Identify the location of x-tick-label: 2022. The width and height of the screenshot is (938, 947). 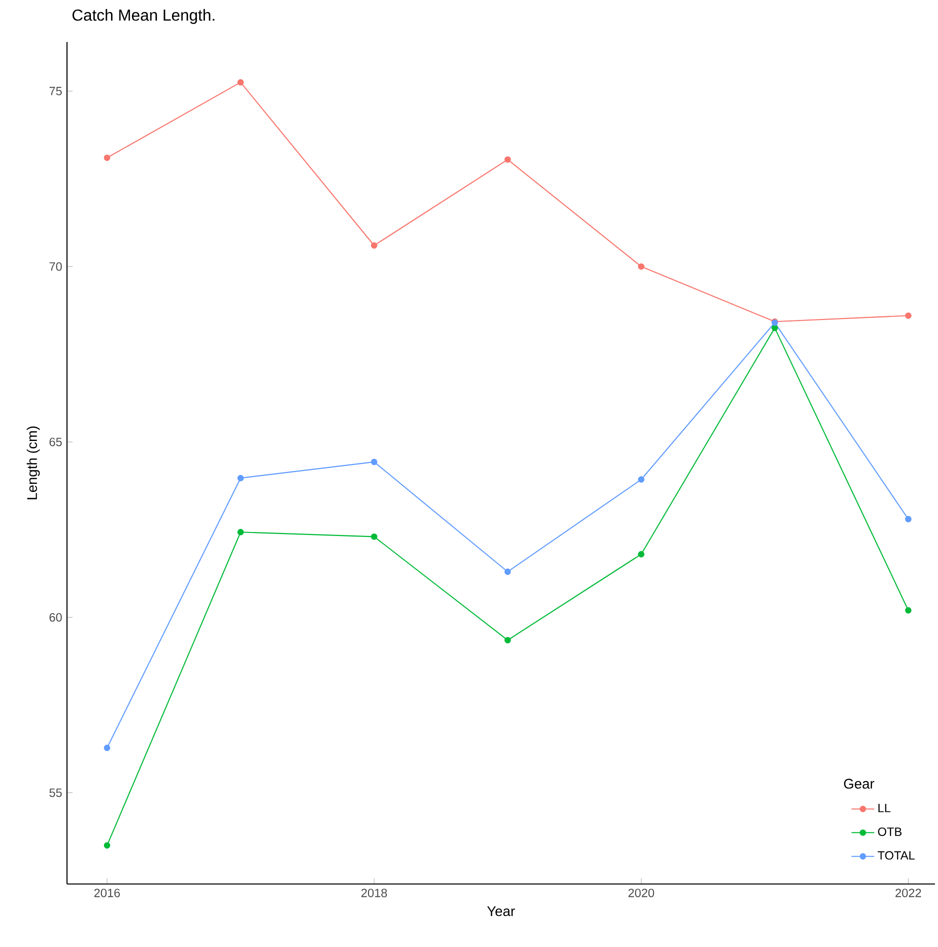
(909, 893).